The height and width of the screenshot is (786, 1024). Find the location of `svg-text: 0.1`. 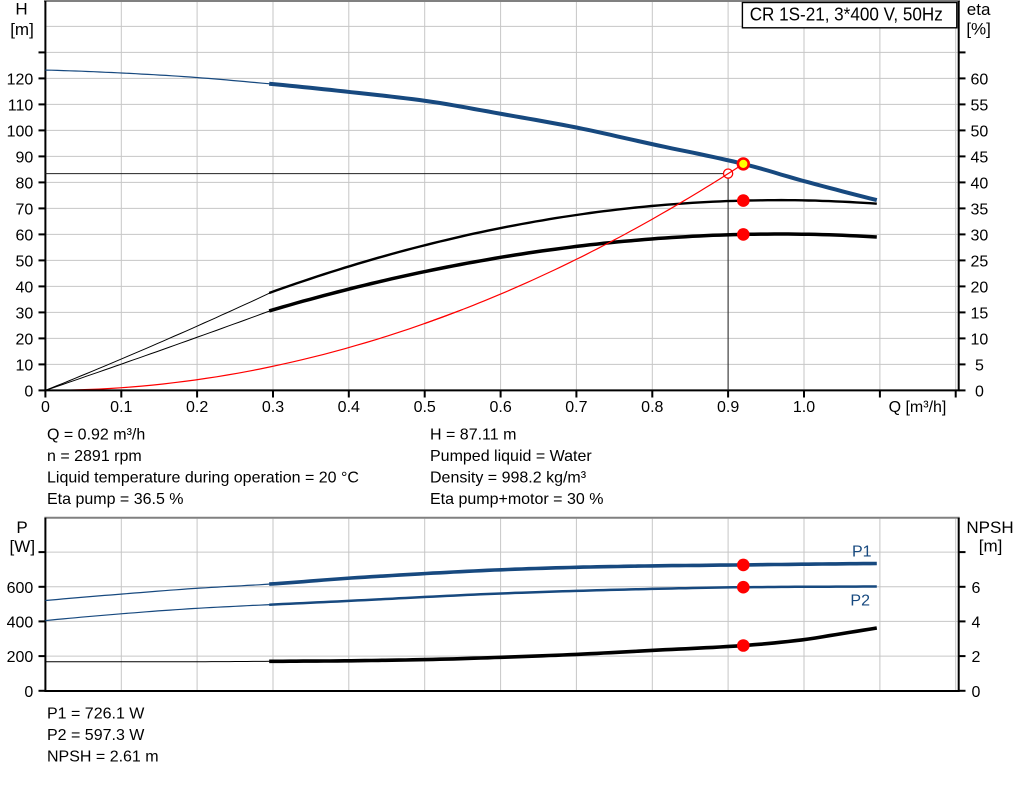

svg-text: 0.1 is located at coordinates (121, 407).